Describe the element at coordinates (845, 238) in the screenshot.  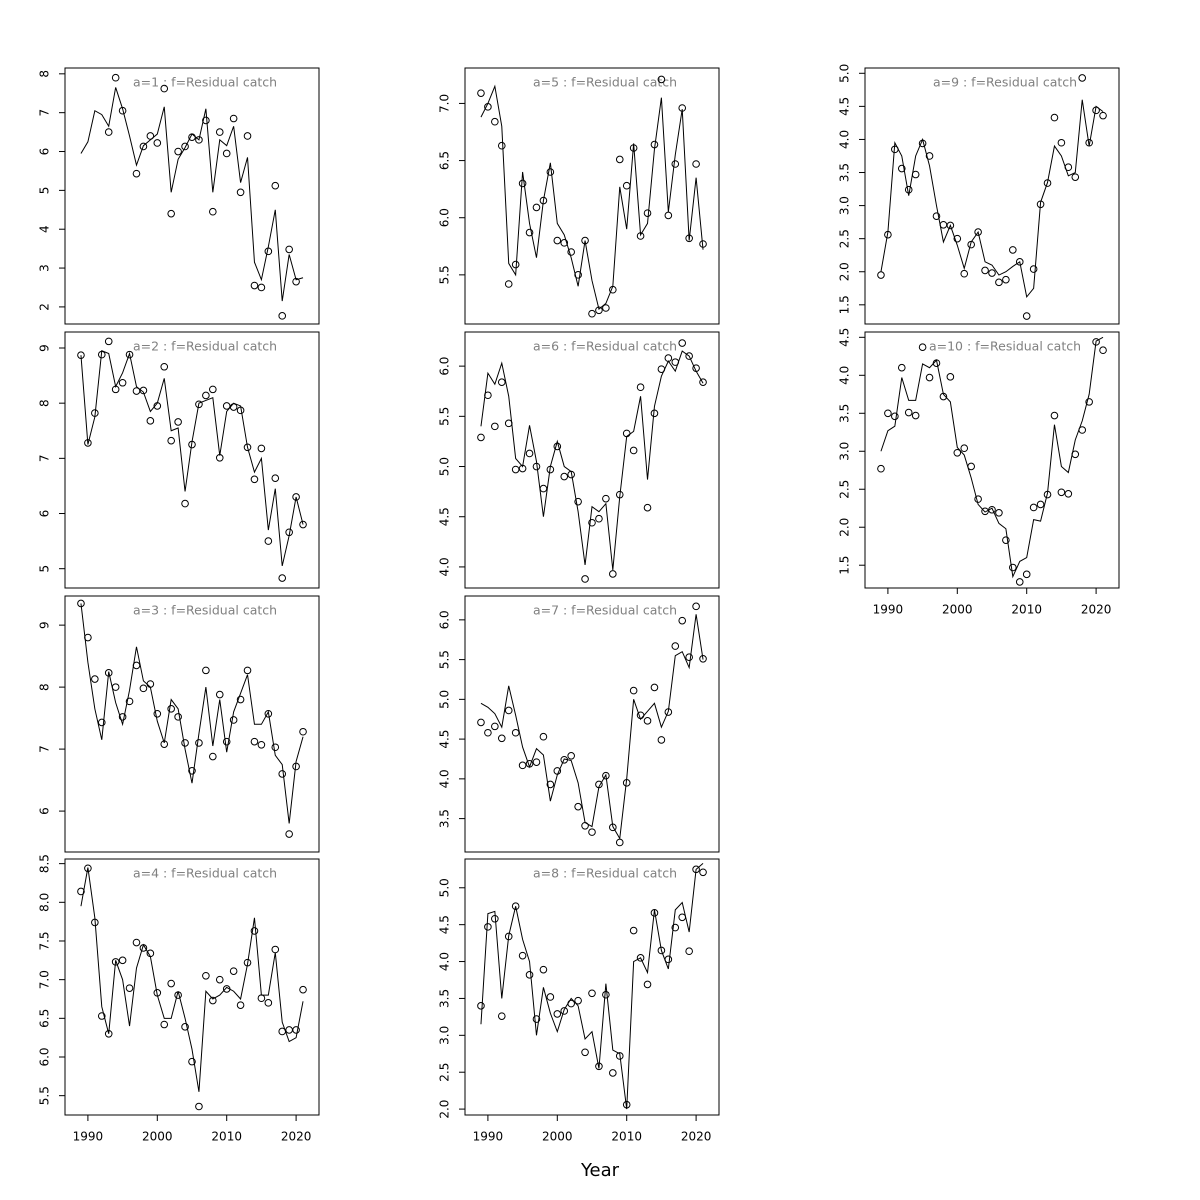
I see `y-tick-label: 2.5` at that location.